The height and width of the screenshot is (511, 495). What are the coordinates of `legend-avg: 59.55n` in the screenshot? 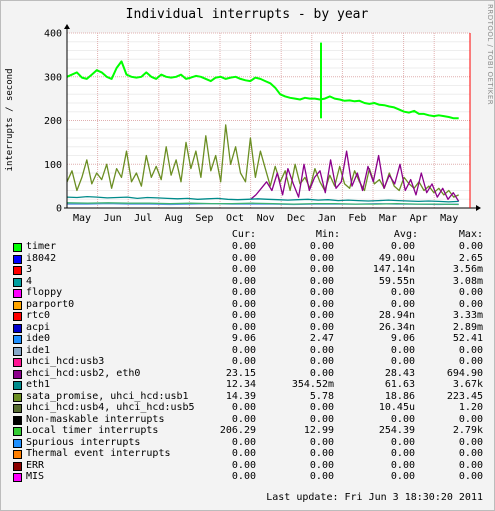 It's located at (396, 281).